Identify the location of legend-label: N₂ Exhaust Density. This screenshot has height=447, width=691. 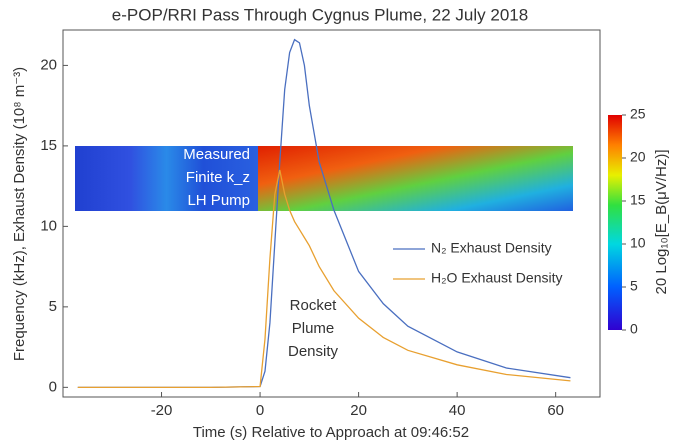
(491, 248).